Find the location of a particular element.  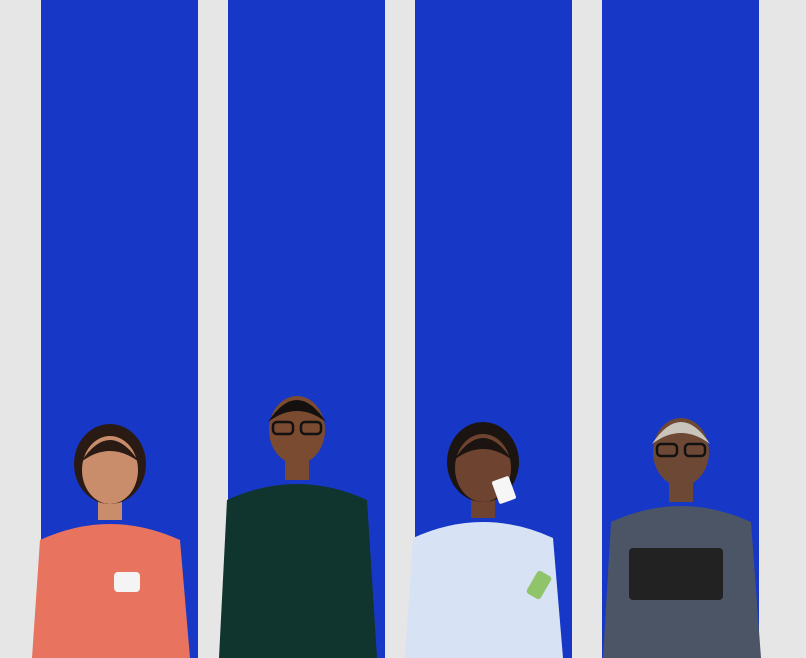

gen-x-woman-with-card-photo is located at coordinates (484, 540).